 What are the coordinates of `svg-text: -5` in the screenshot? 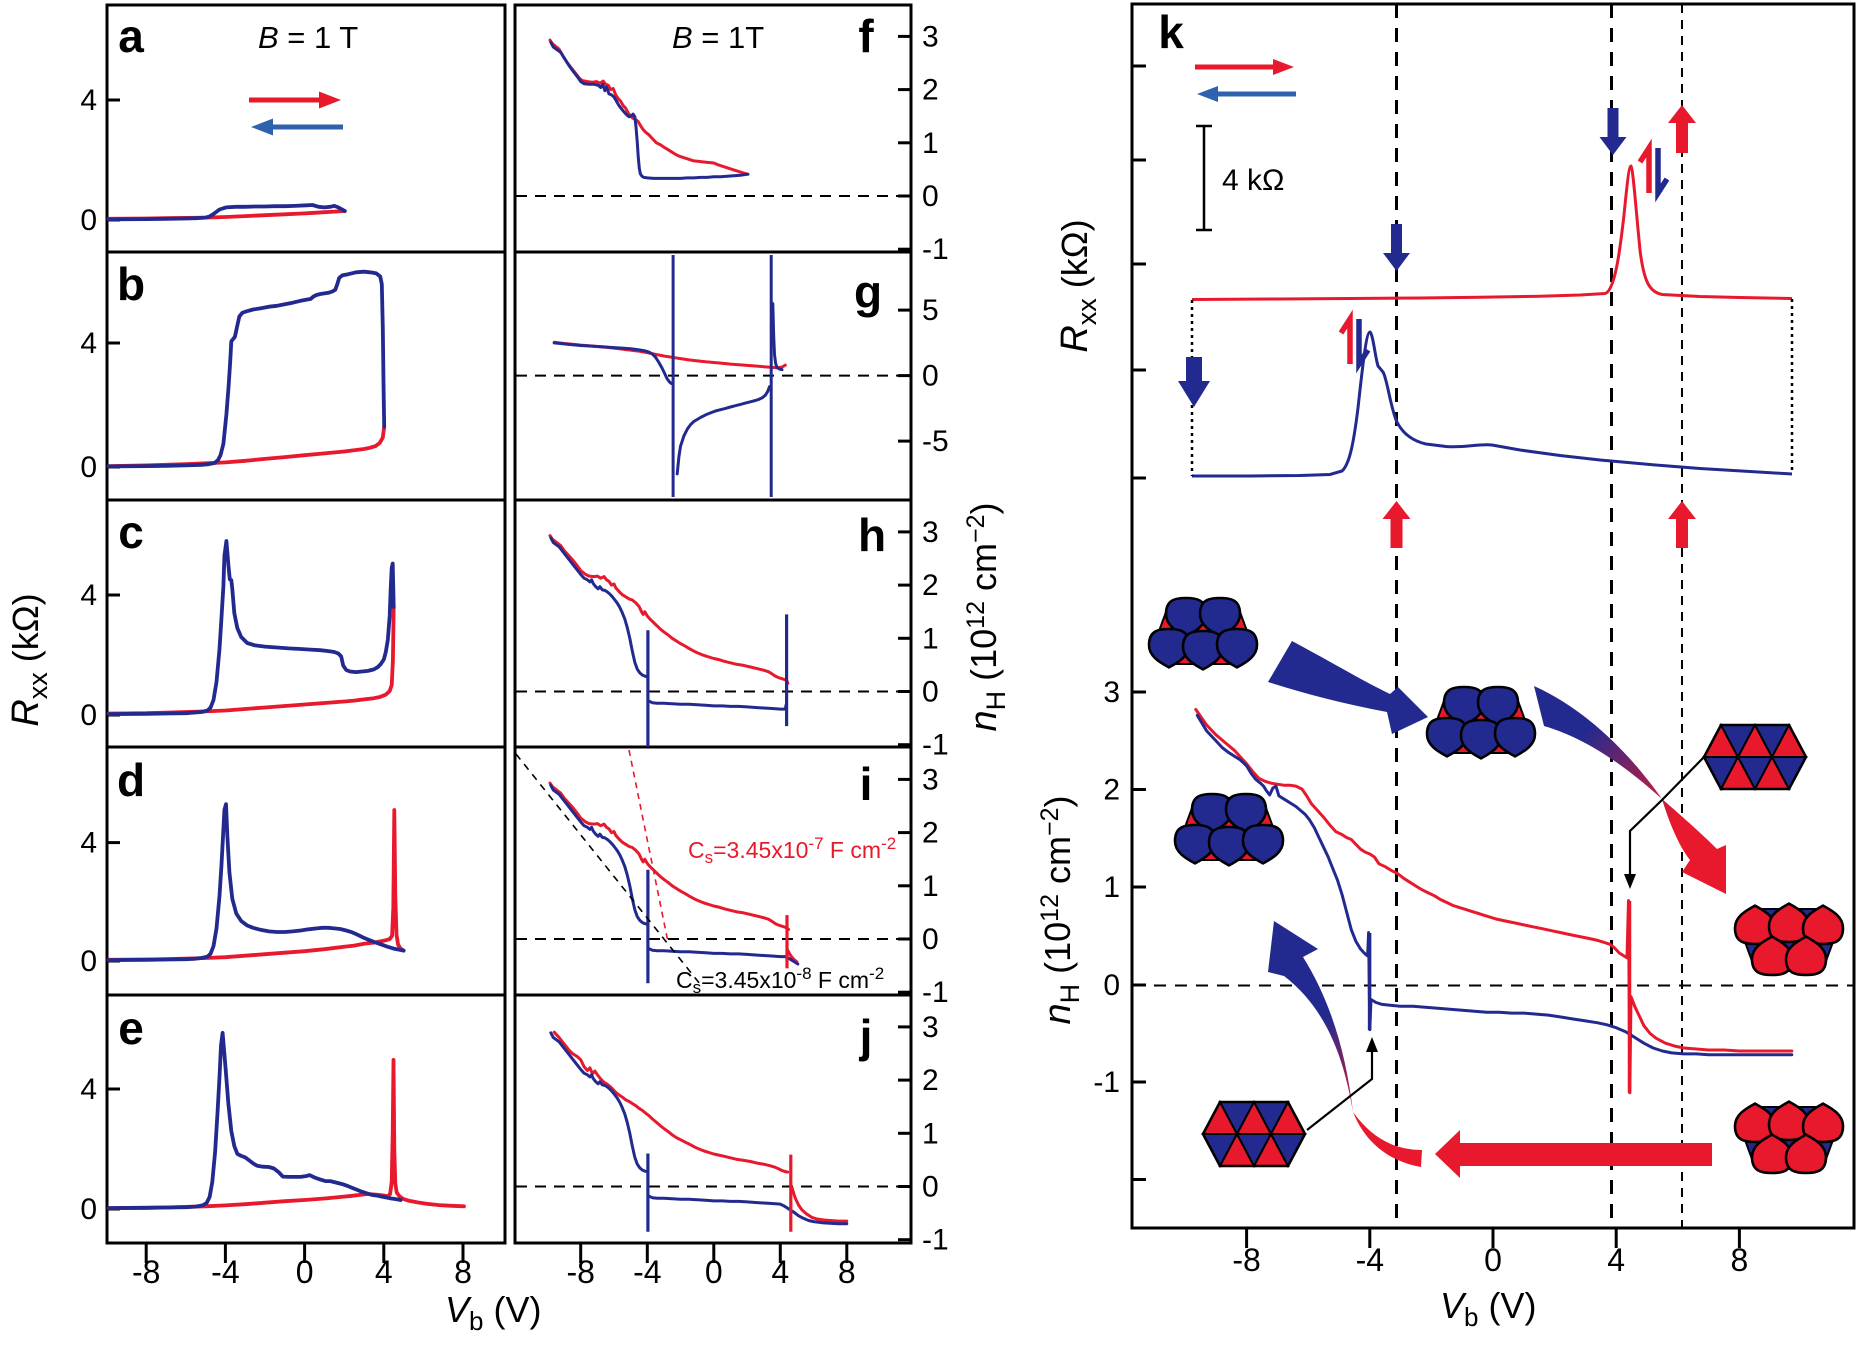 It's located at (935, 441).